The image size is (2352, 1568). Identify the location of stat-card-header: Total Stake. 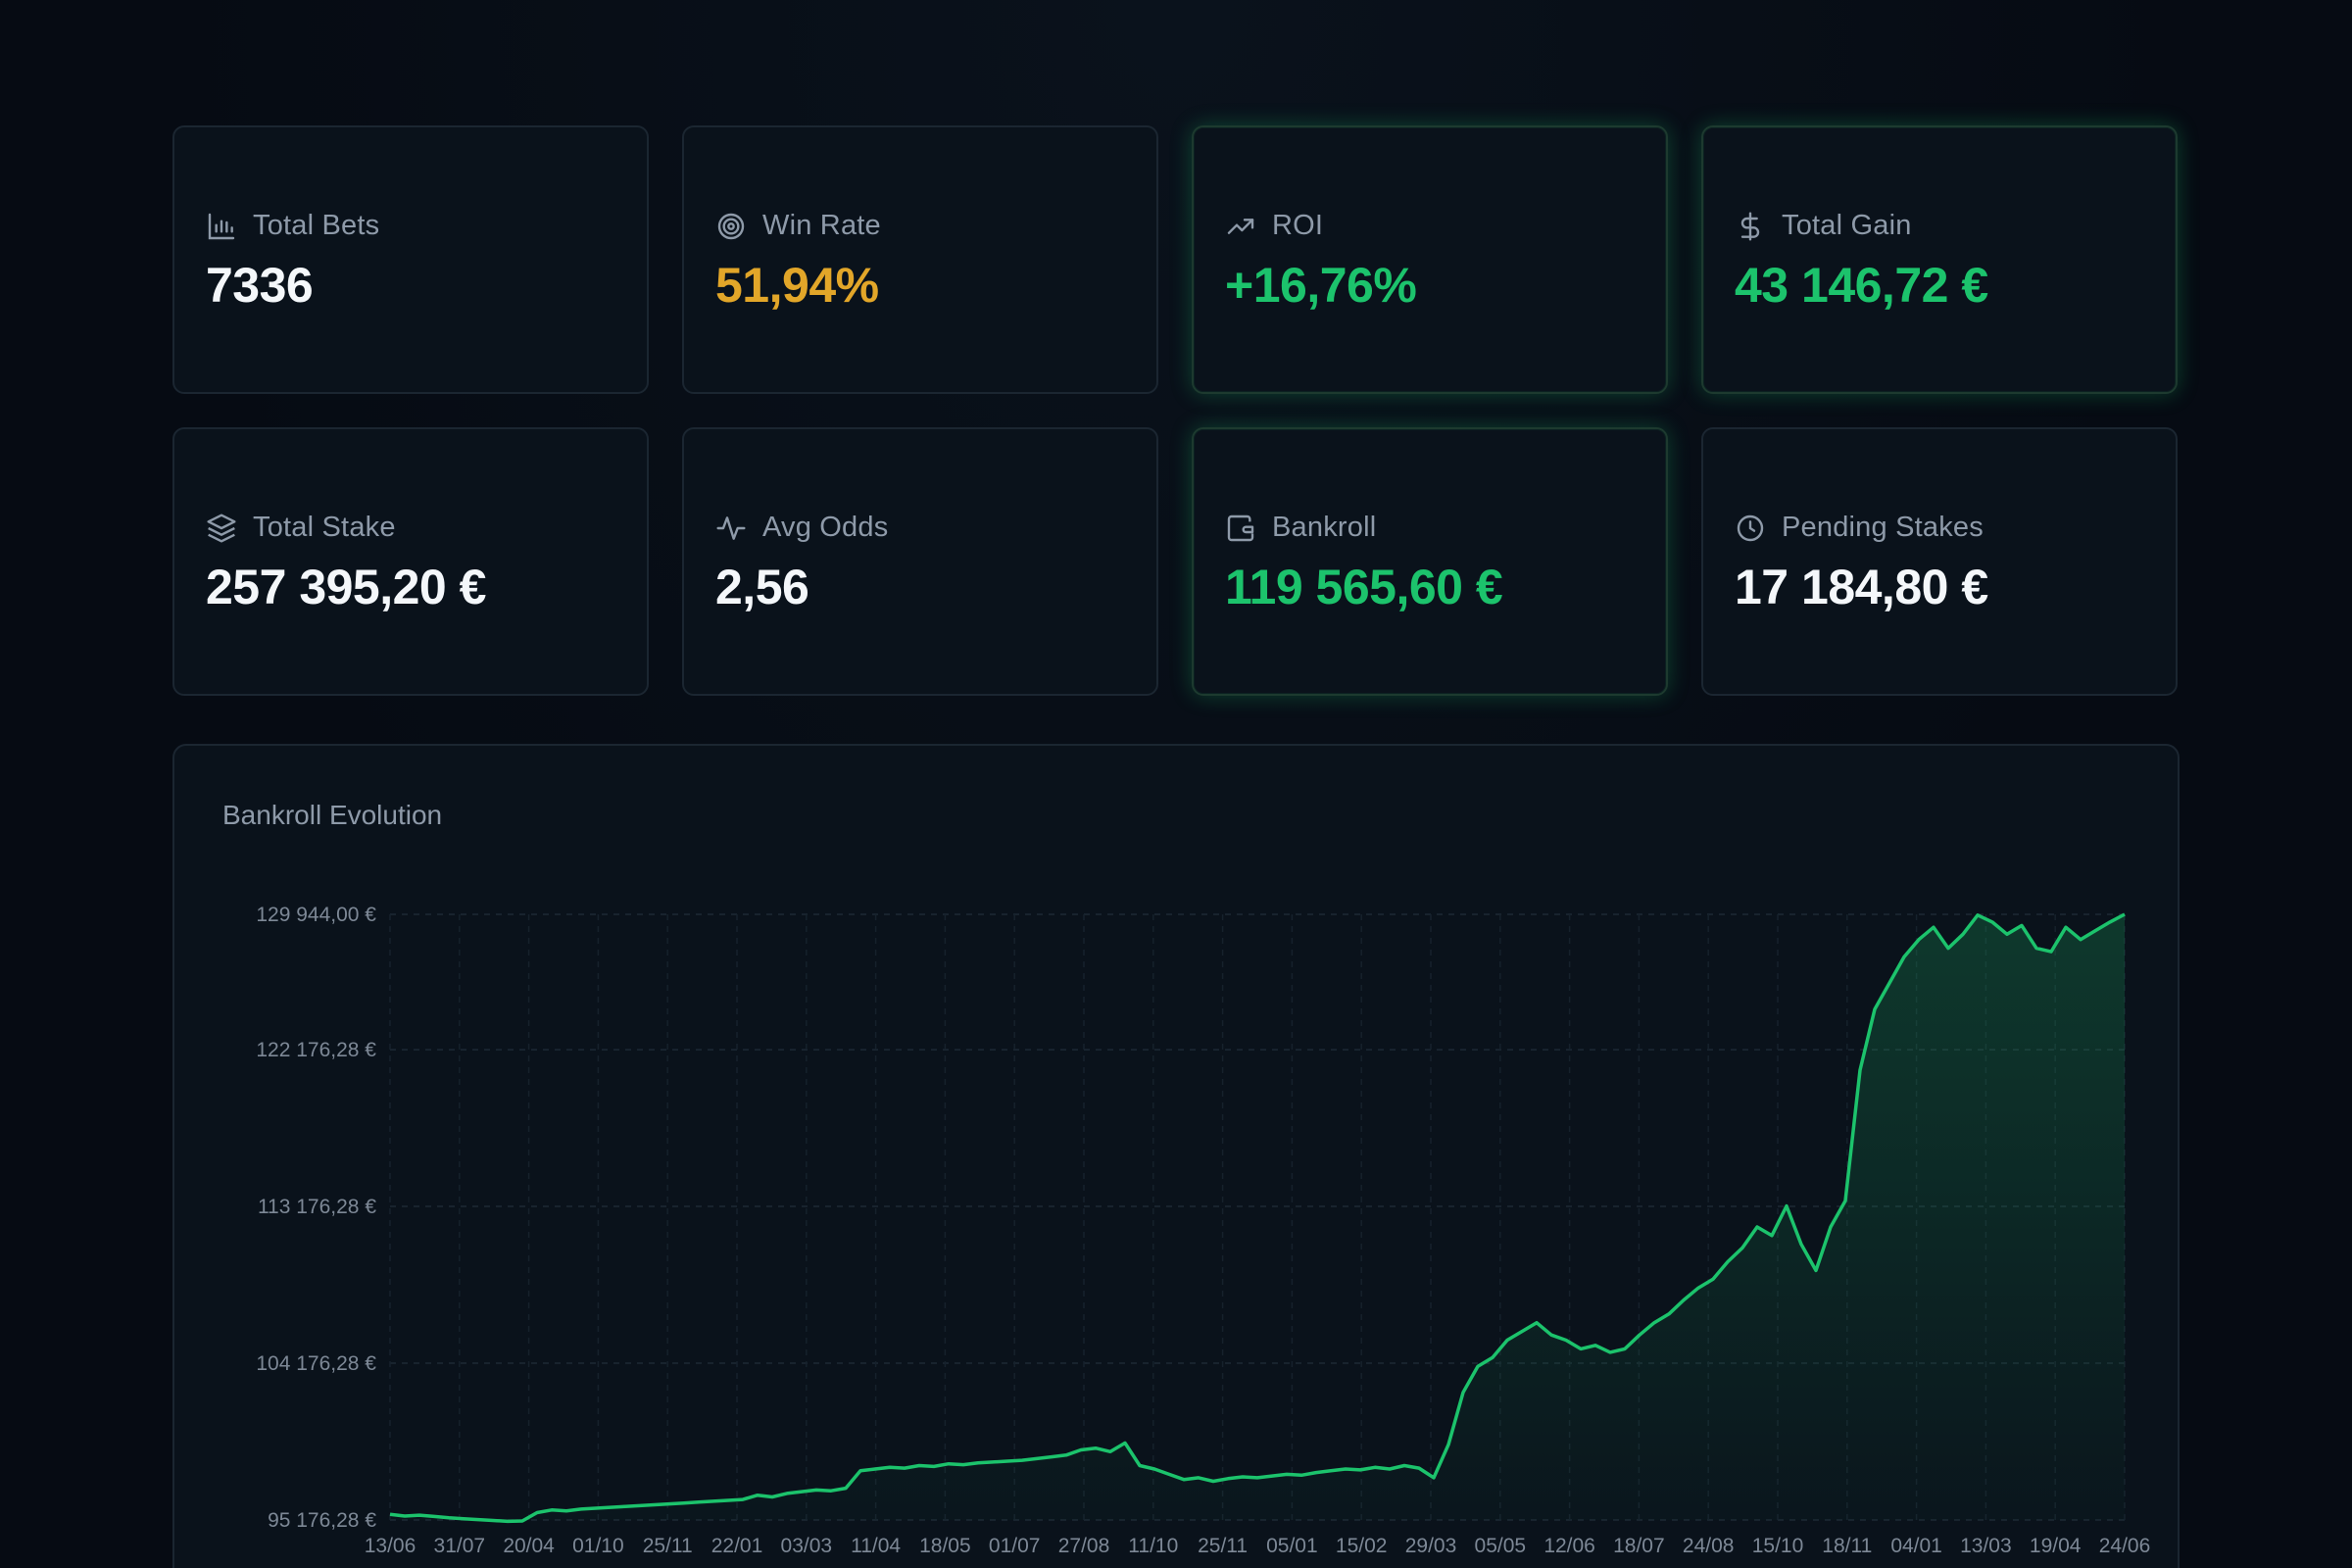
(301, 528).